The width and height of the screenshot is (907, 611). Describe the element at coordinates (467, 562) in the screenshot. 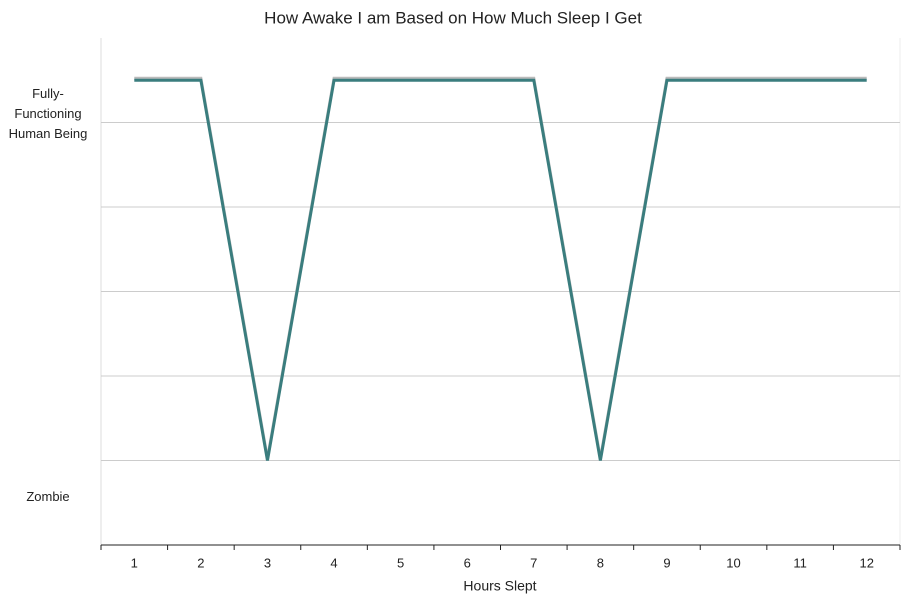

I see `x-tick-label: 6` at that location.